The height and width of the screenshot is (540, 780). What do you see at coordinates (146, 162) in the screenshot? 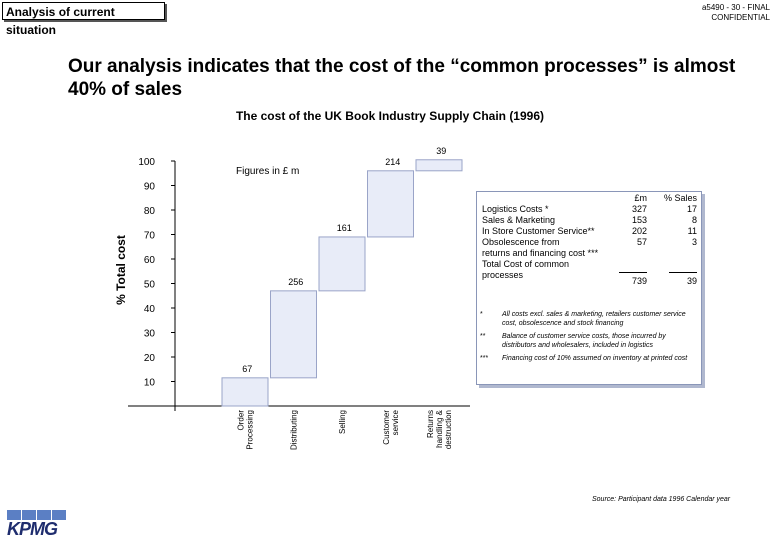
I see `y-tick-label: 100` at bounding box center [146, 162].